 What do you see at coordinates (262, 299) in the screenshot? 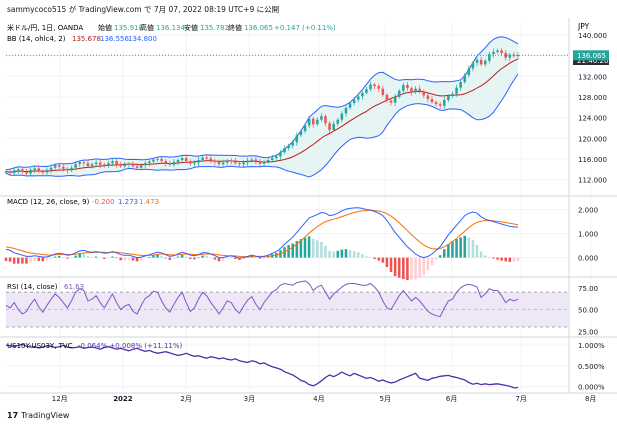
I see `rsi-line` at bounding box center [262, 299].